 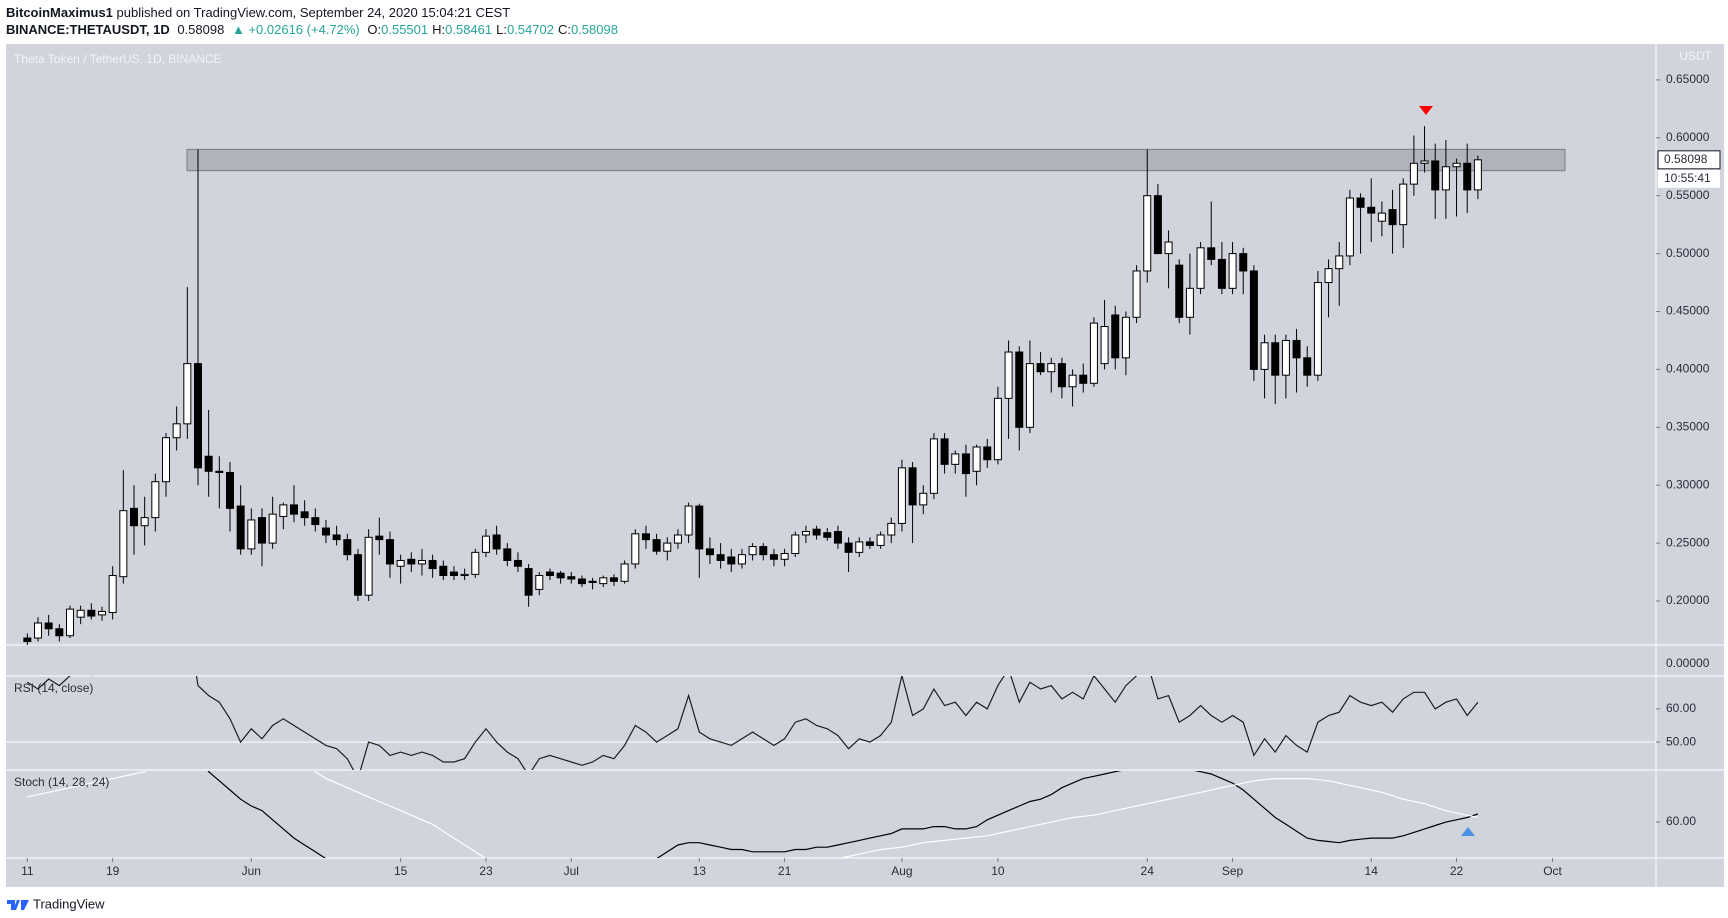 I want to click on pane-title: RSI (14, close), so click(x=53, y=688).